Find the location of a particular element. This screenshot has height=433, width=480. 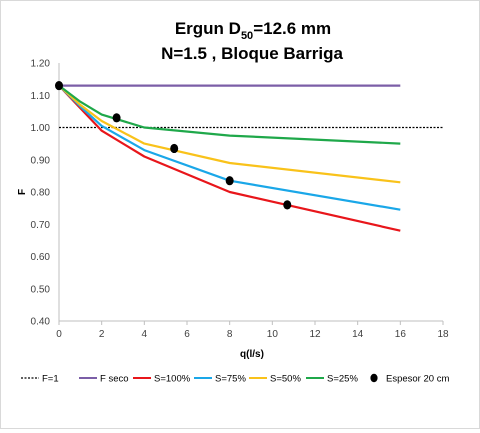

legend-label: S=75% is located at coordinates (230, 379).